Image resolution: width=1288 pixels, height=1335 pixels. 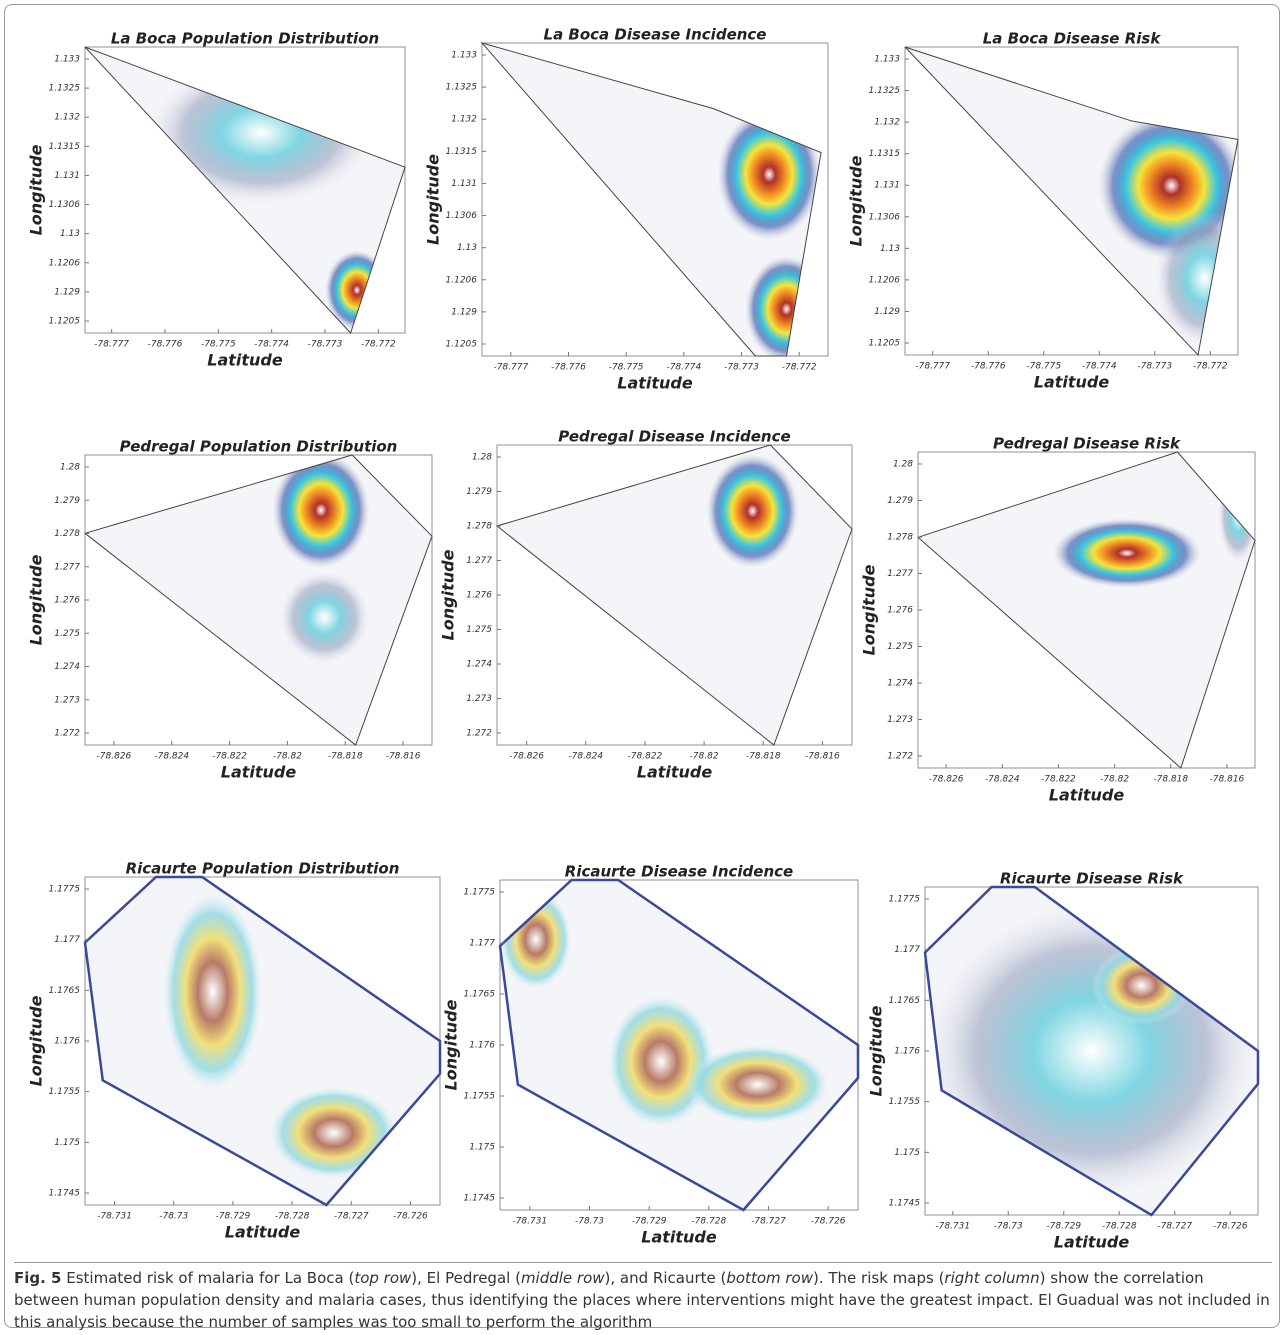 What do you see at coordinates (67, 1143) in the screenshot?
I see `y-tick-label: 1.175` at bounding box center [67, 1143].